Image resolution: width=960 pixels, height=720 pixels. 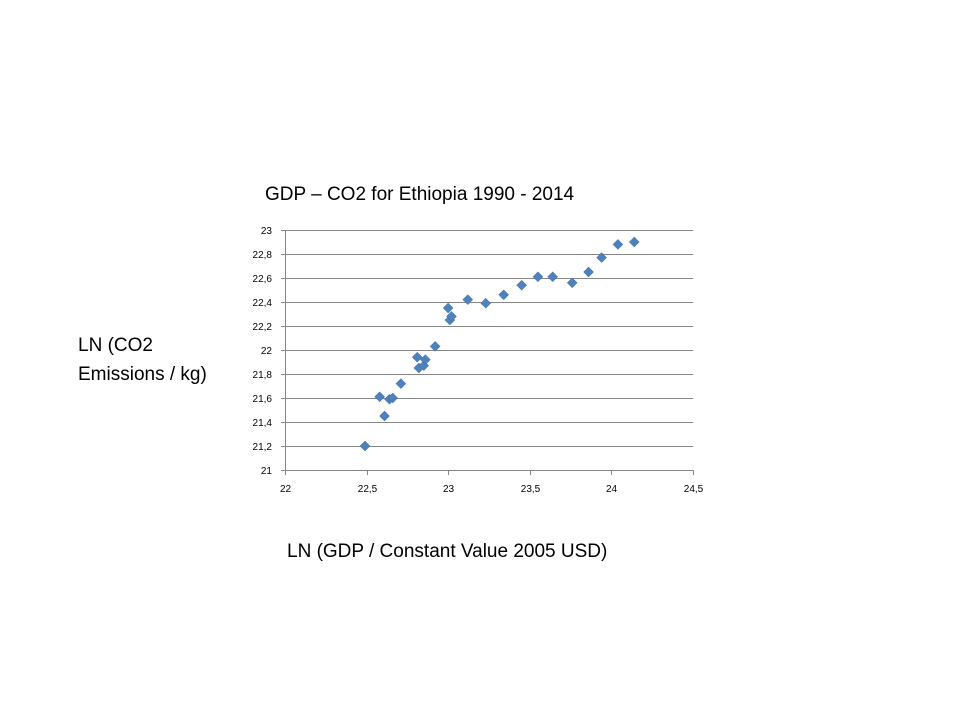 I want to click on y-axis-title-line-2: Emissions / kg), so click(x=142, y=374).